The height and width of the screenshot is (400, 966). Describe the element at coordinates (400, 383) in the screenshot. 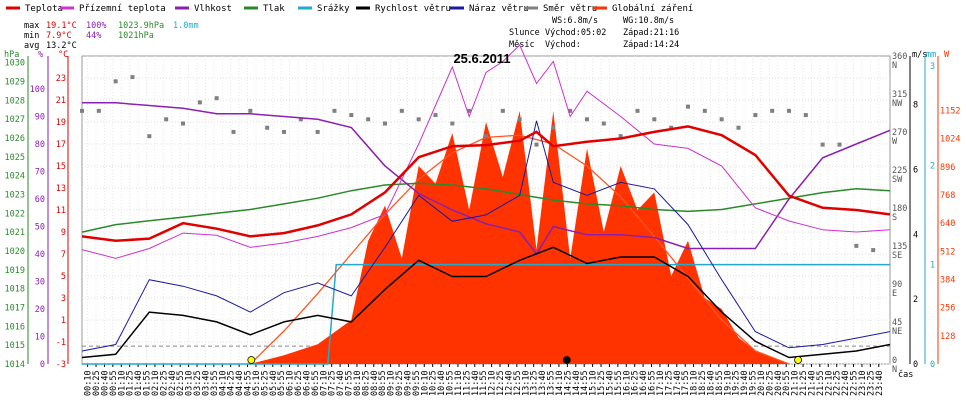

I see `tick-time: 09:25` at that location.